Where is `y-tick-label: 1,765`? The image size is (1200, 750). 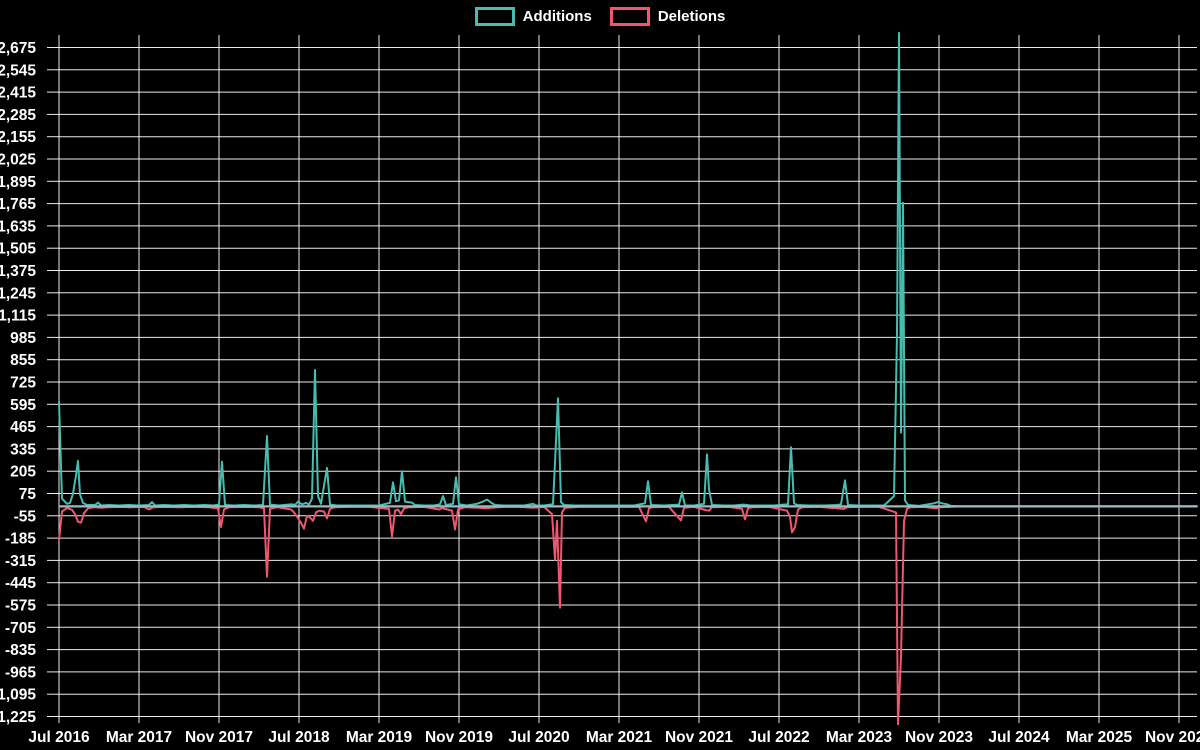 y-tick-label: 1,765 is located at coordinates (18, 204).